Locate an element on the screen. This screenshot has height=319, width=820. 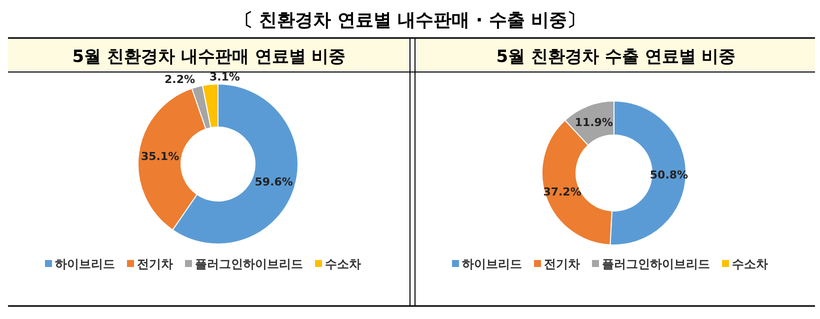
data-label: 35.1% is located at coordinates (160, 157).